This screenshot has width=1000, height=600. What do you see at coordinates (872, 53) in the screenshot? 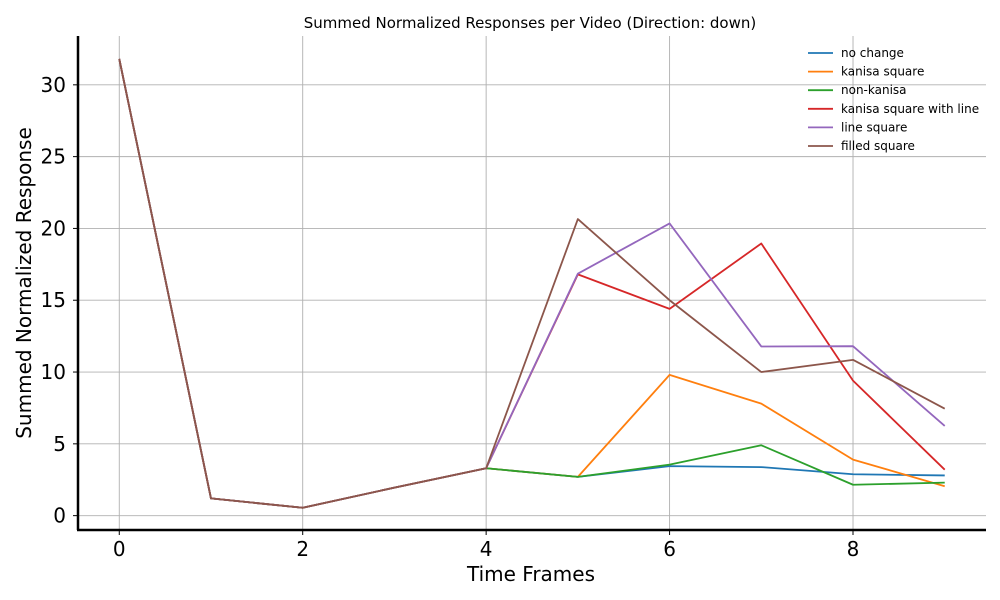
I see `legend-label-no-change: no change` at bounding box center [872, 53].